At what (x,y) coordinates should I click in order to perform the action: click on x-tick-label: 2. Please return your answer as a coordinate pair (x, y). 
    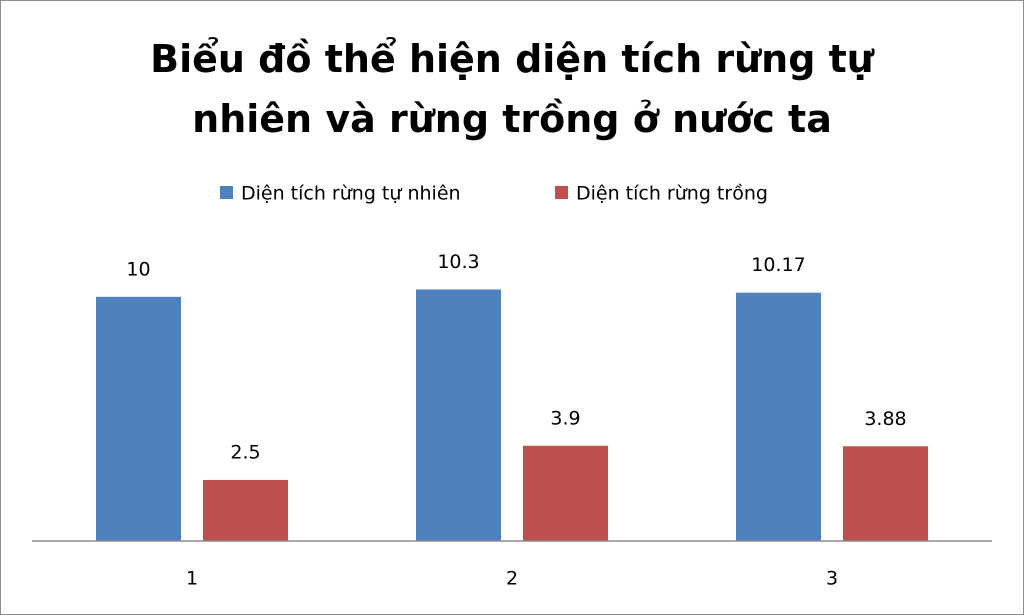
    Looking at the image, I should click on (512, 579).